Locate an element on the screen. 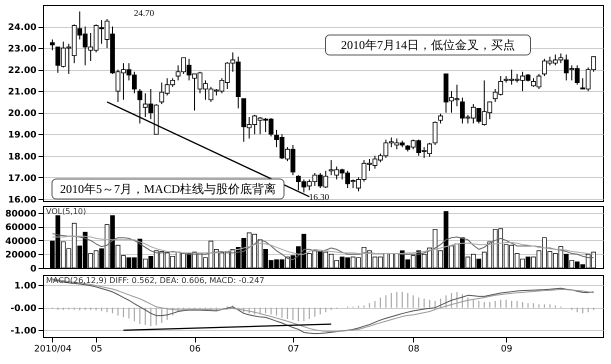 Image resolution: width=611 pixels, height=364 pixels. y-tick-label: 40000 is located at coordinates (20, 241).